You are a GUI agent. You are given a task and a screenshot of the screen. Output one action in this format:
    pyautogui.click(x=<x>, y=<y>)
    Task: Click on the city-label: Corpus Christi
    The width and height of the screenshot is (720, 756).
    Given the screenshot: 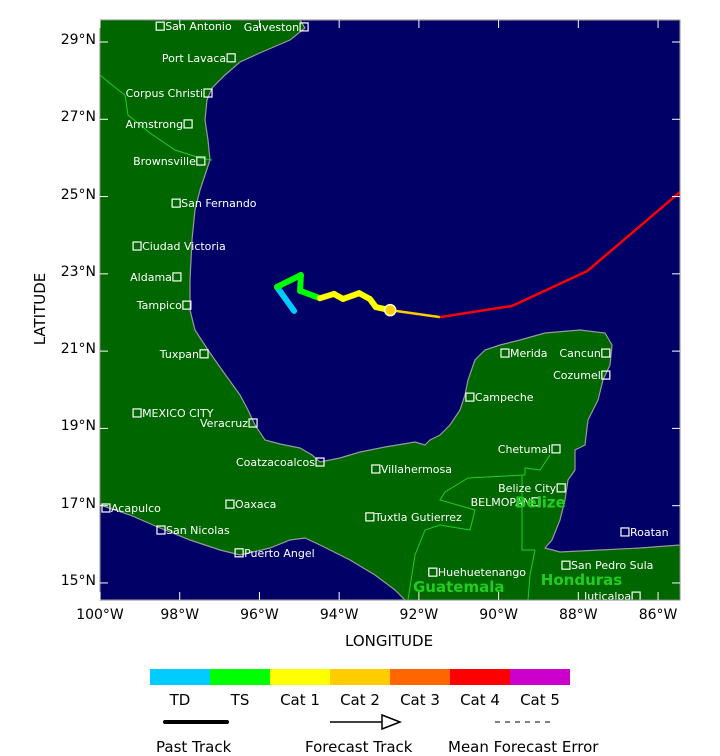 What is the action you would take?
    pyautogui.click(x=164, y=93)
    